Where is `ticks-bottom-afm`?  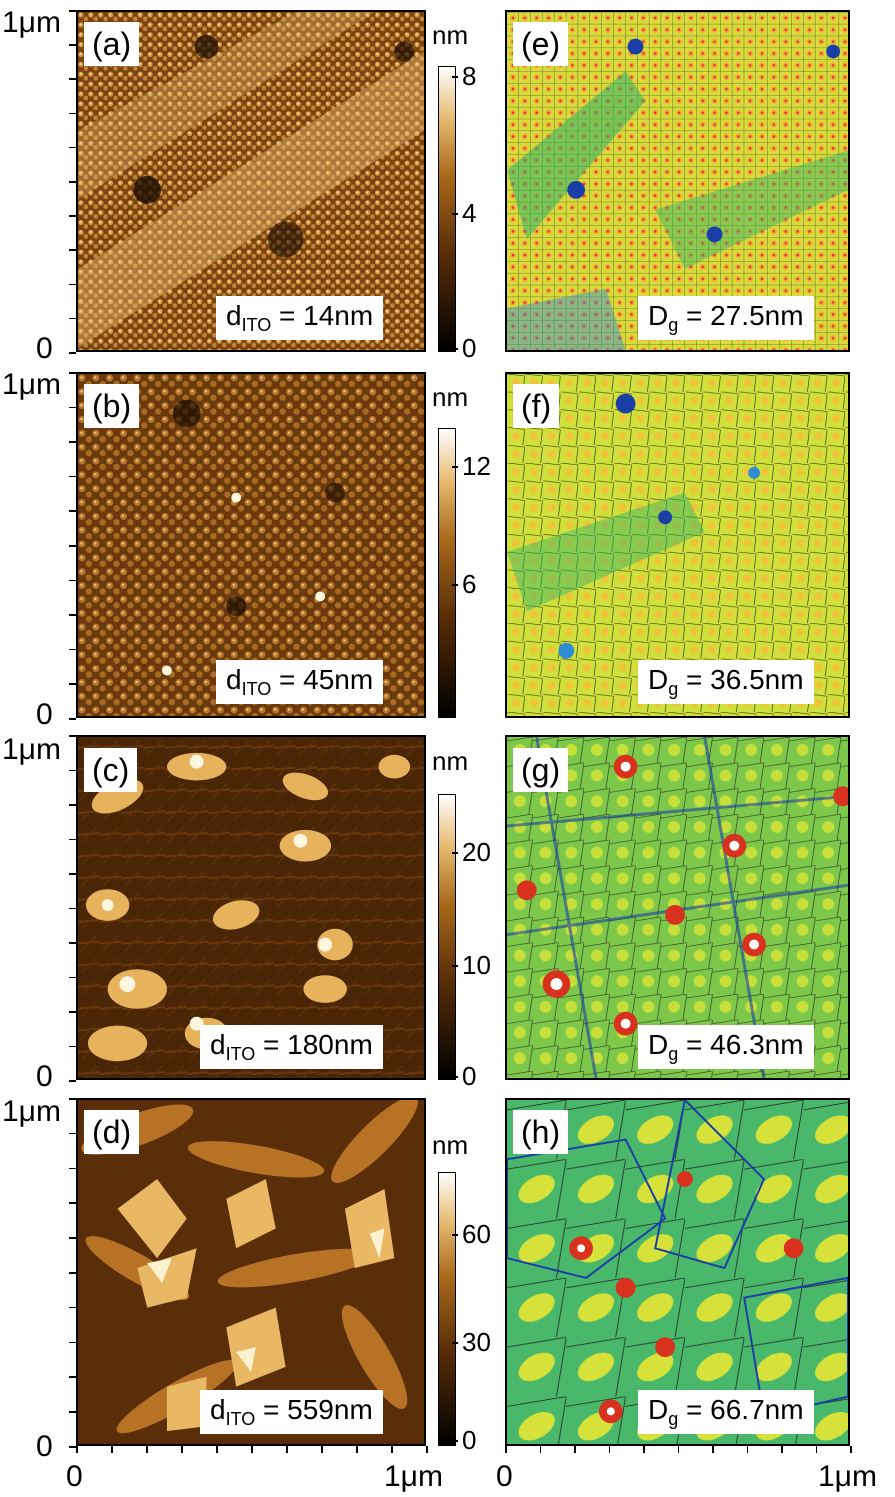
ticks-bottom-afm is located at coordinates (252, 1450).